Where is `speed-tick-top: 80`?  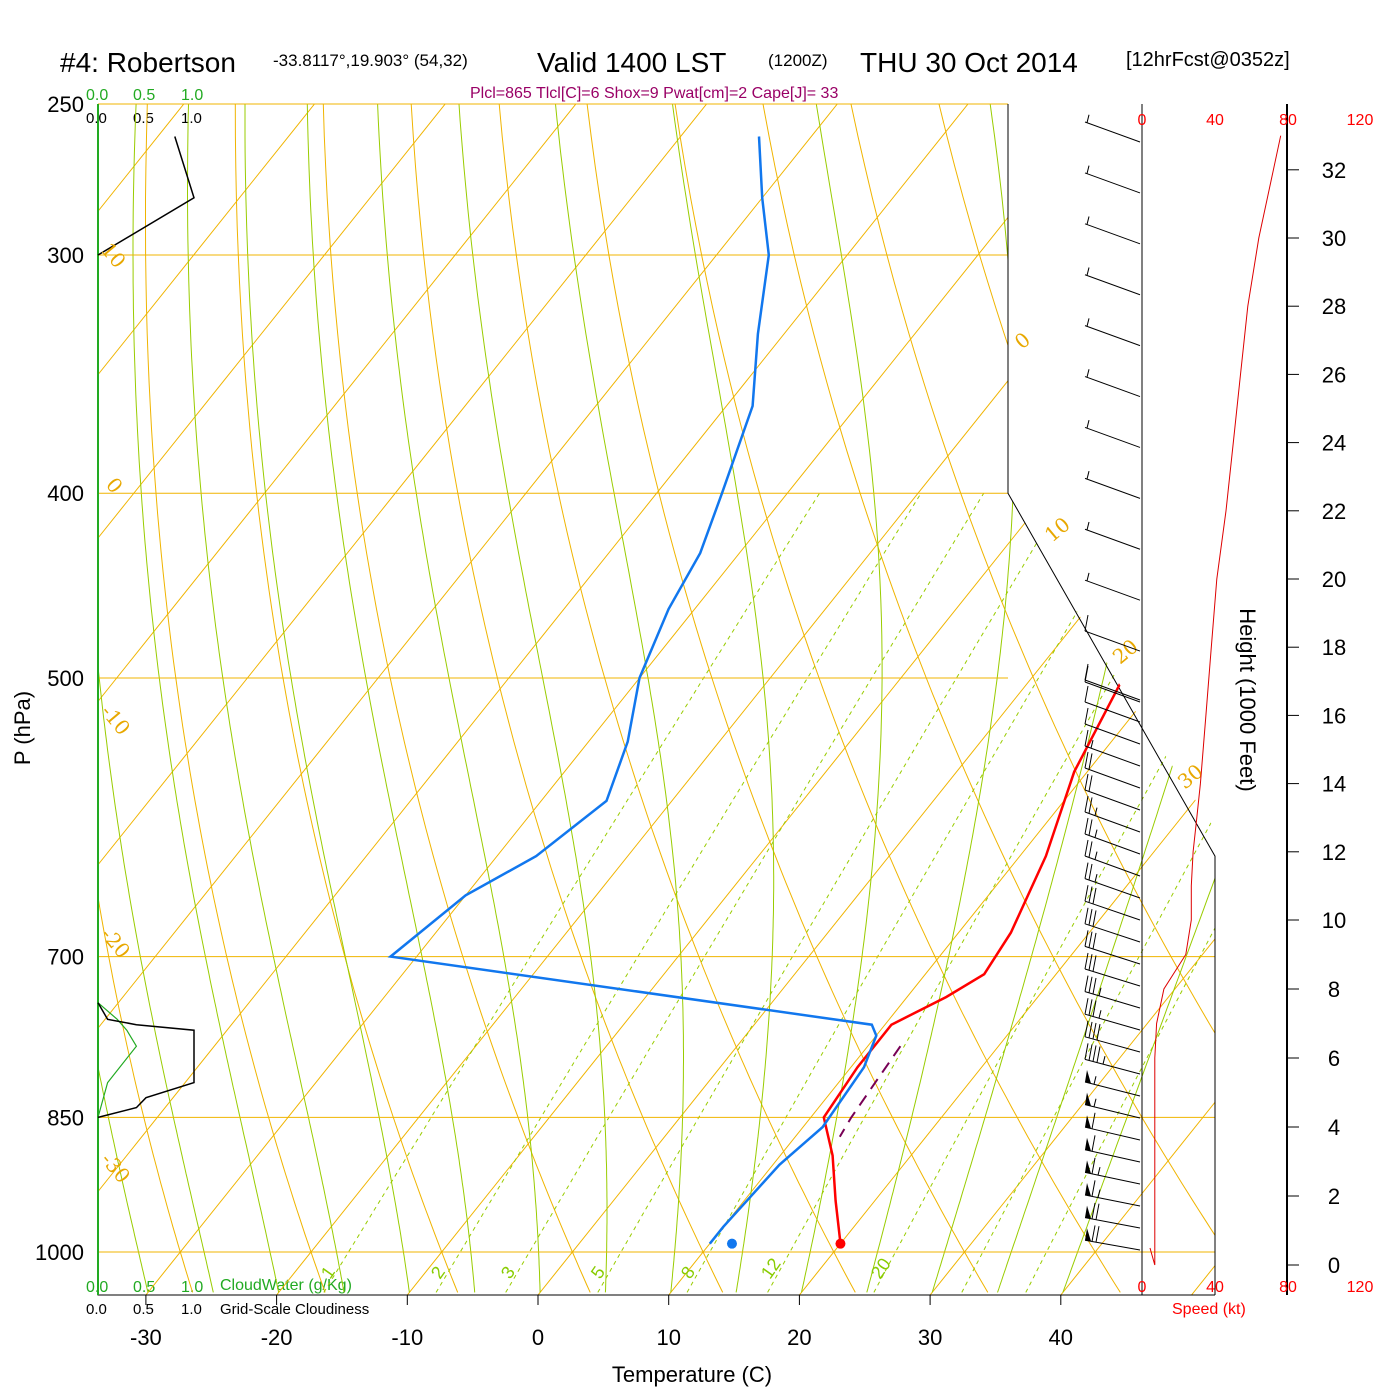 speed-tick-top: 80 is located at coordinates (1288, 120).